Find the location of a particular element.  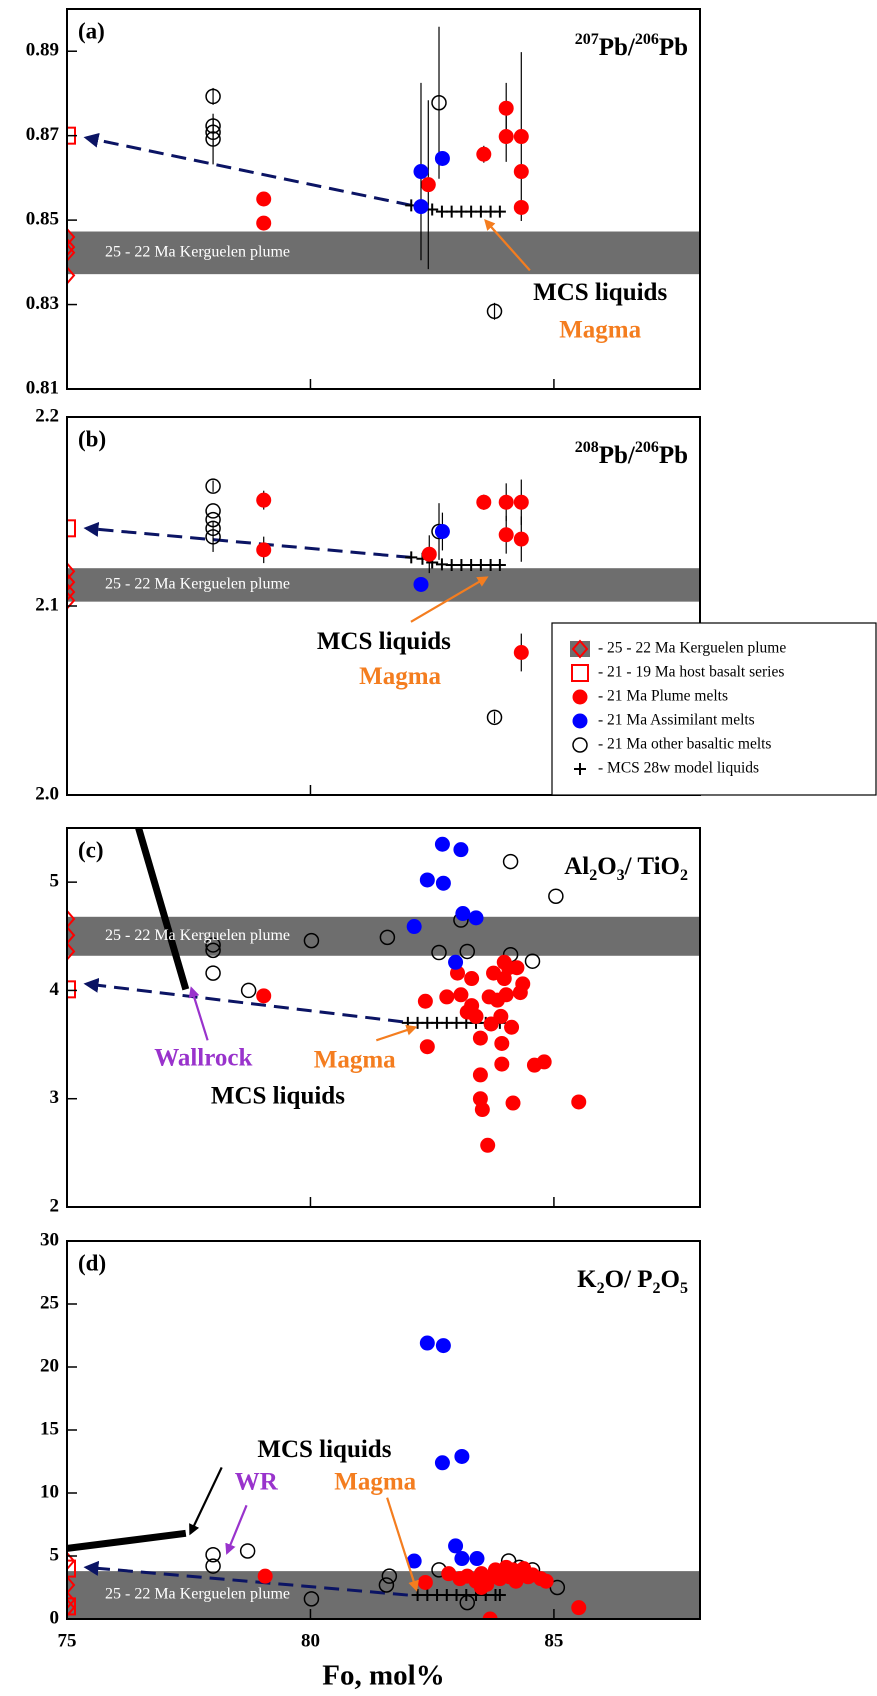

legend-label: - 21 Ma Plume melts is located at coordinates (663, 696).